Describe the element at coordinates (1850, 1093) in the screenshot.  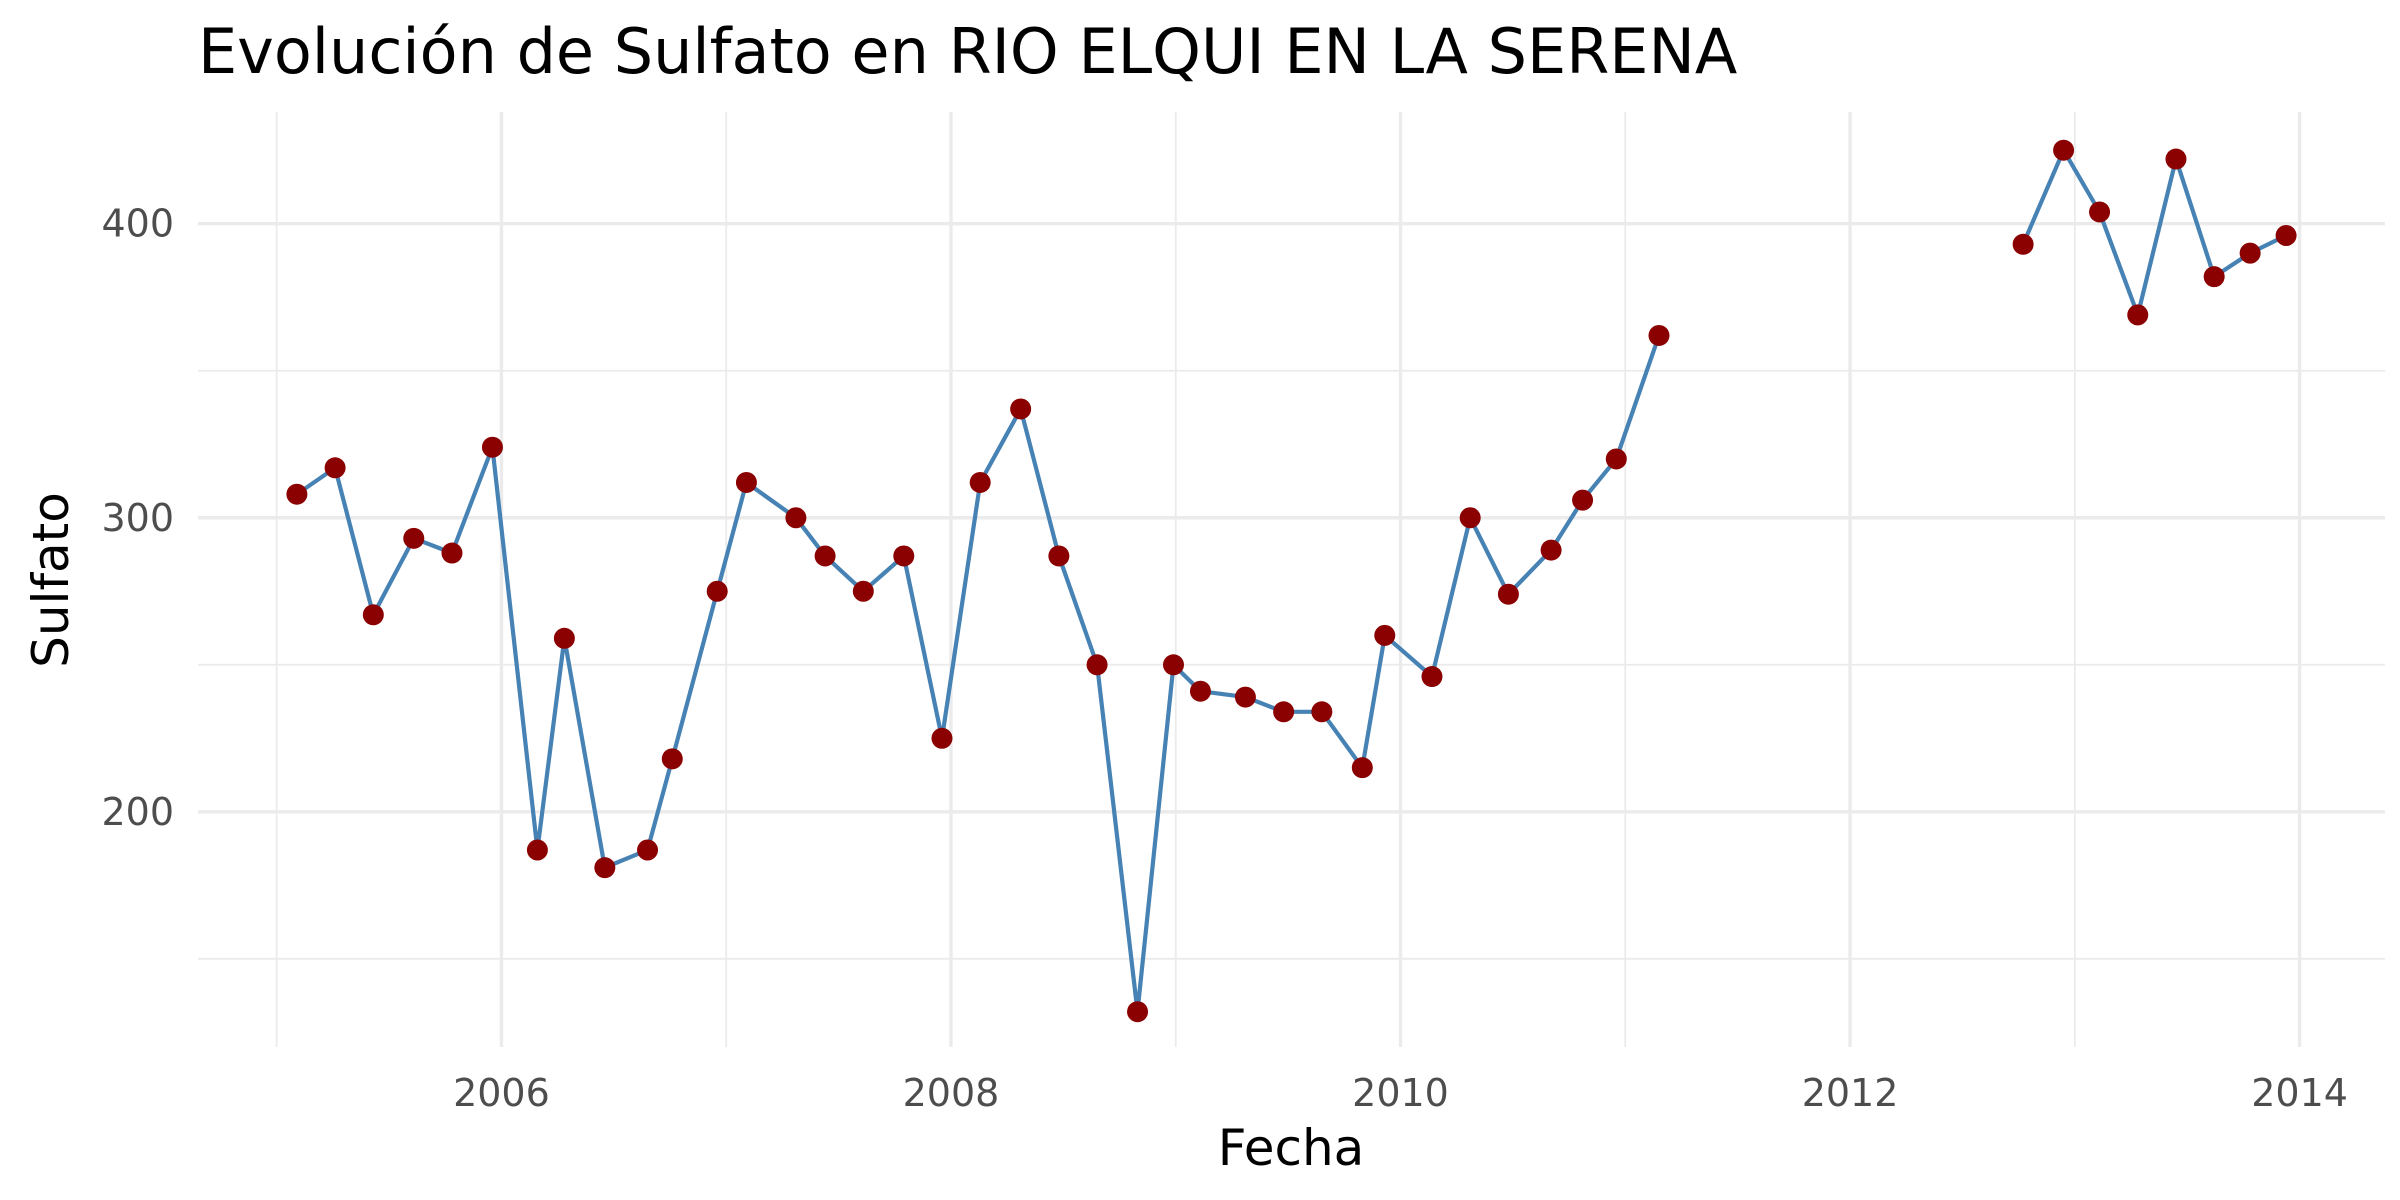
I see `x-tick-label: 2012` at that location.